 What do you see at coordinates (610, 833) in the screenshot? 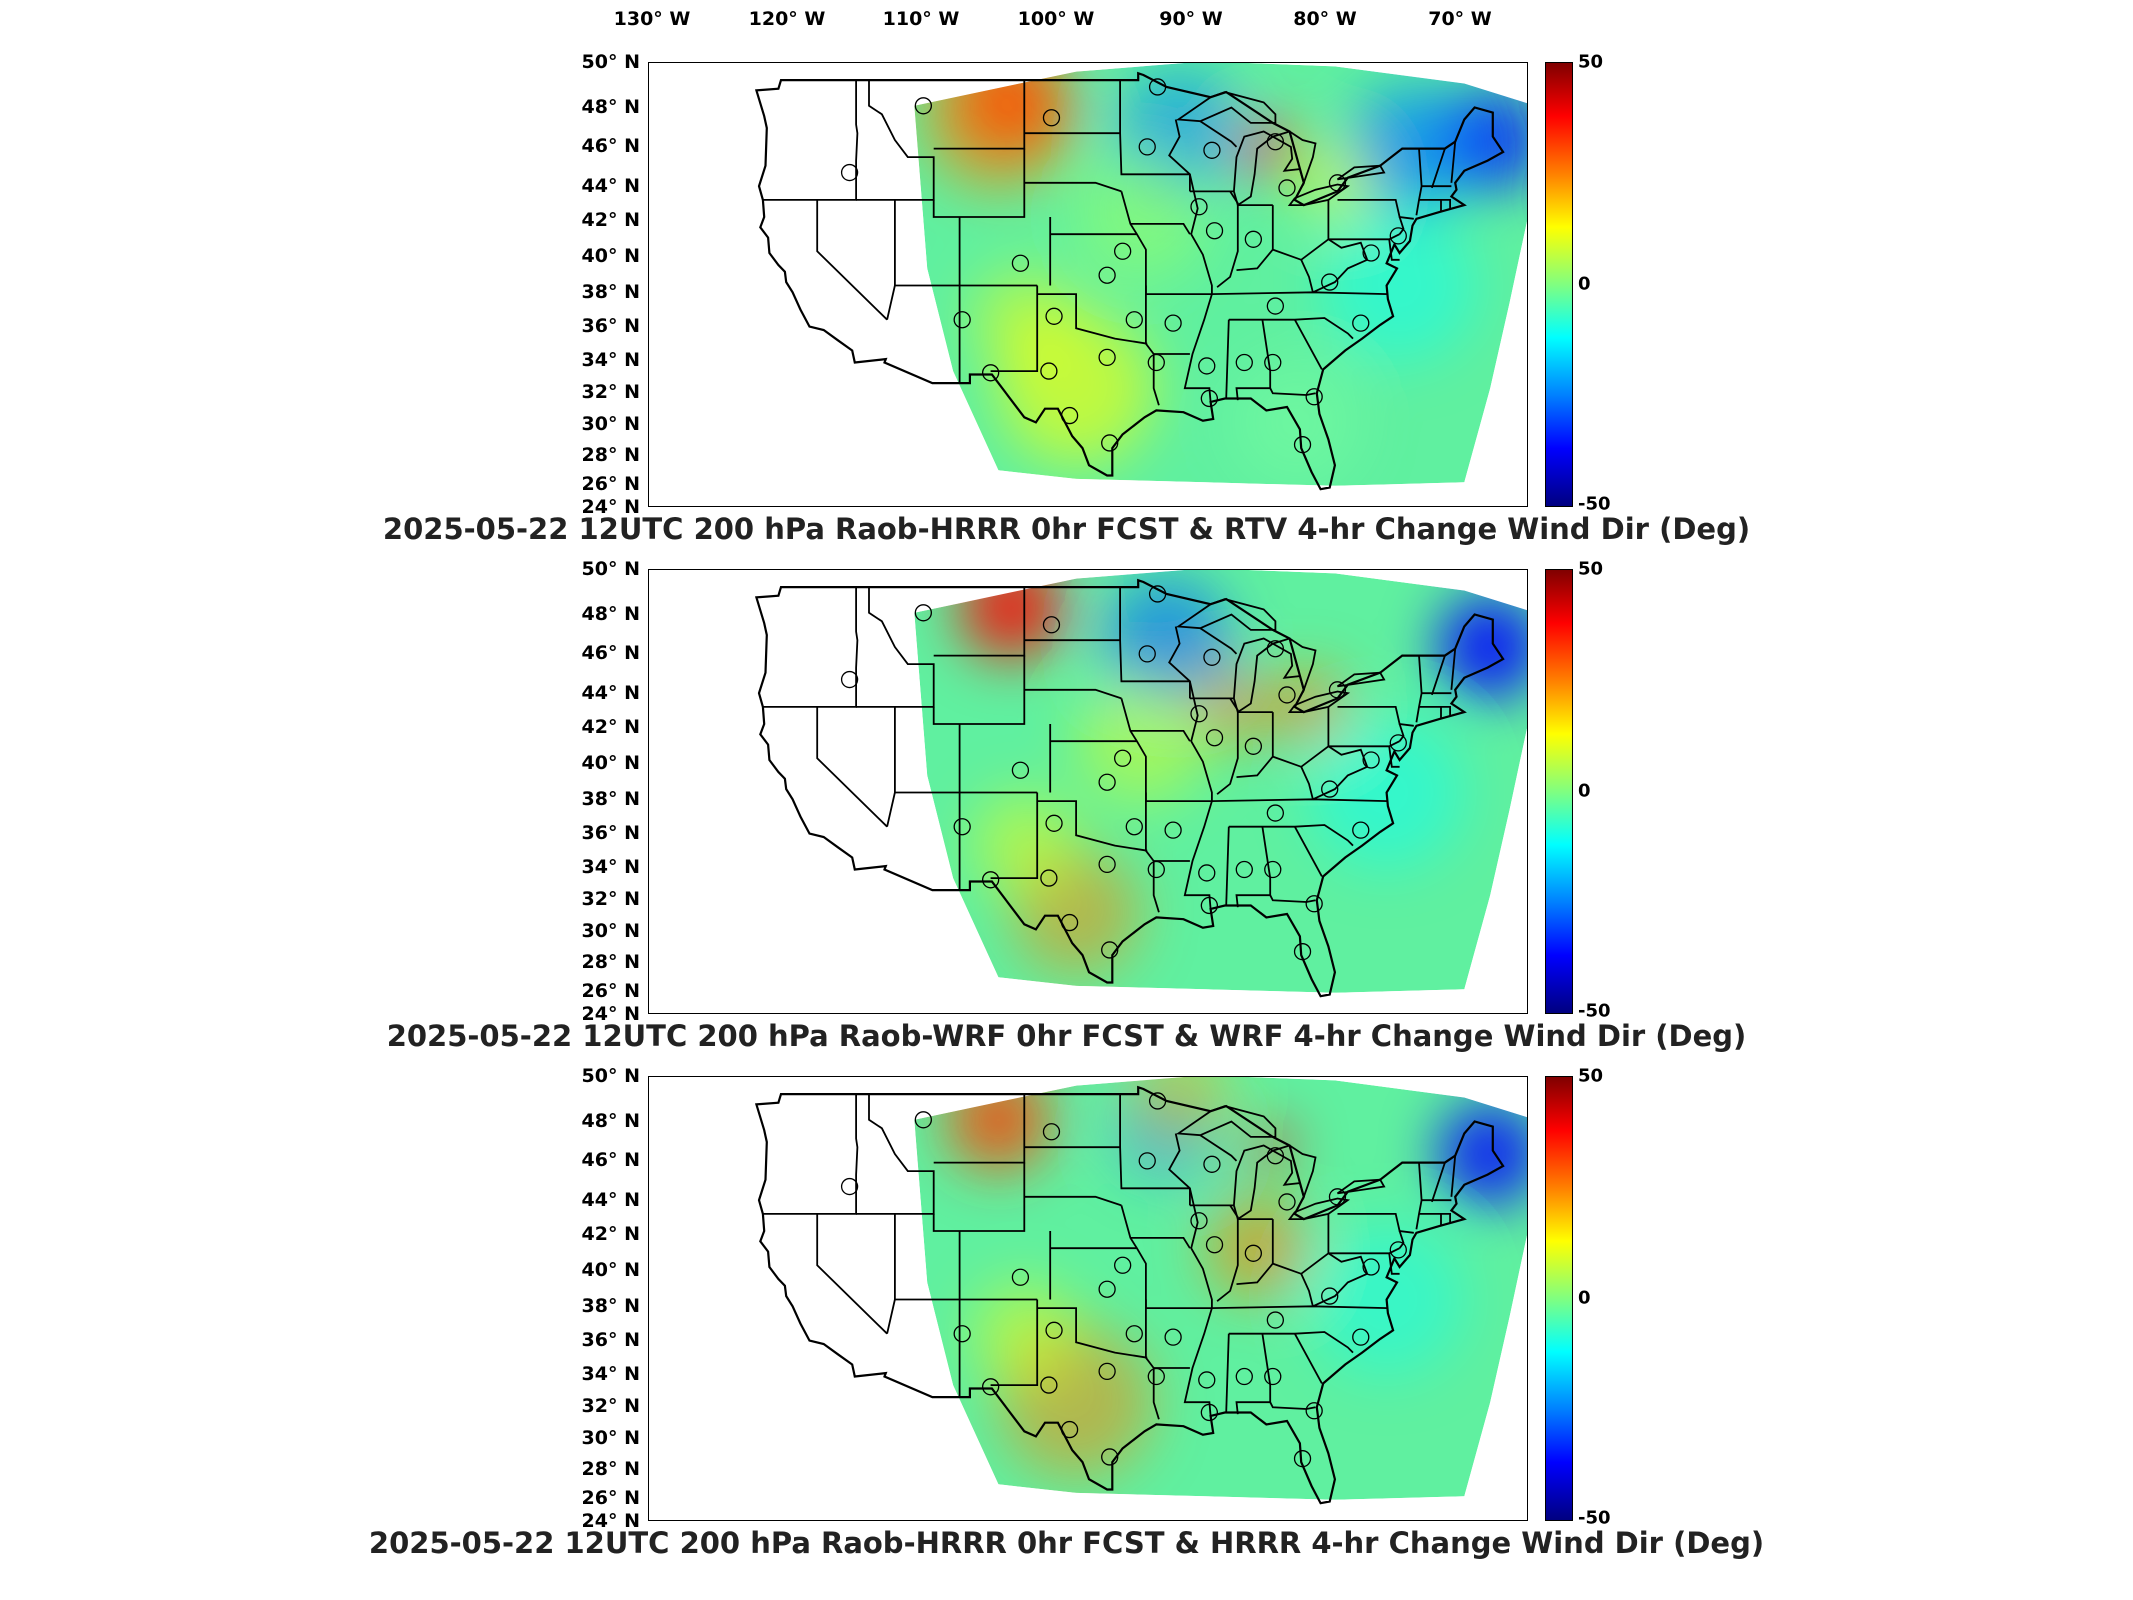
I see `lat-tick-label: 36° N` at bounding box center [610, 833].